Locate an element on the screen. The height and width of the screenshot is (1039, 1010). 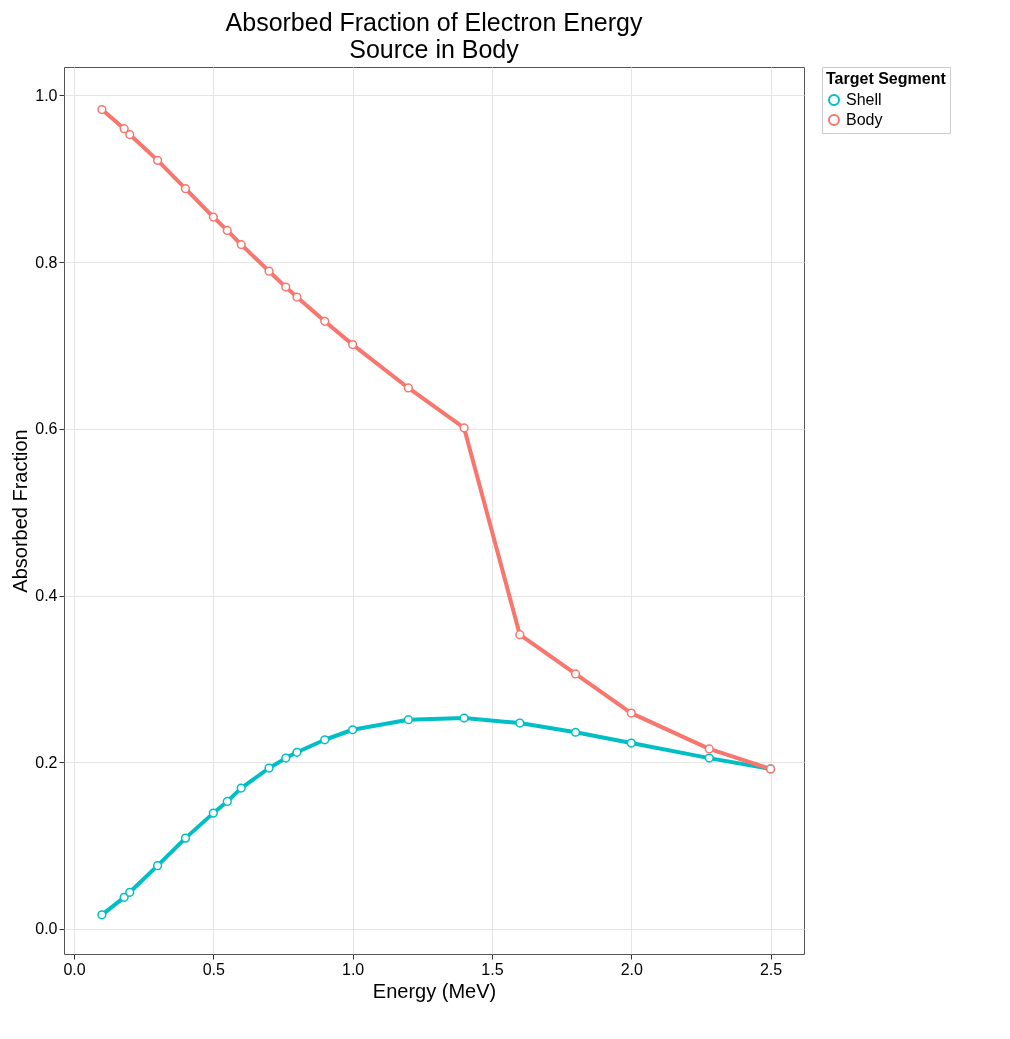
x-tick-label: 2.0 is located at coordinates (631, 969).